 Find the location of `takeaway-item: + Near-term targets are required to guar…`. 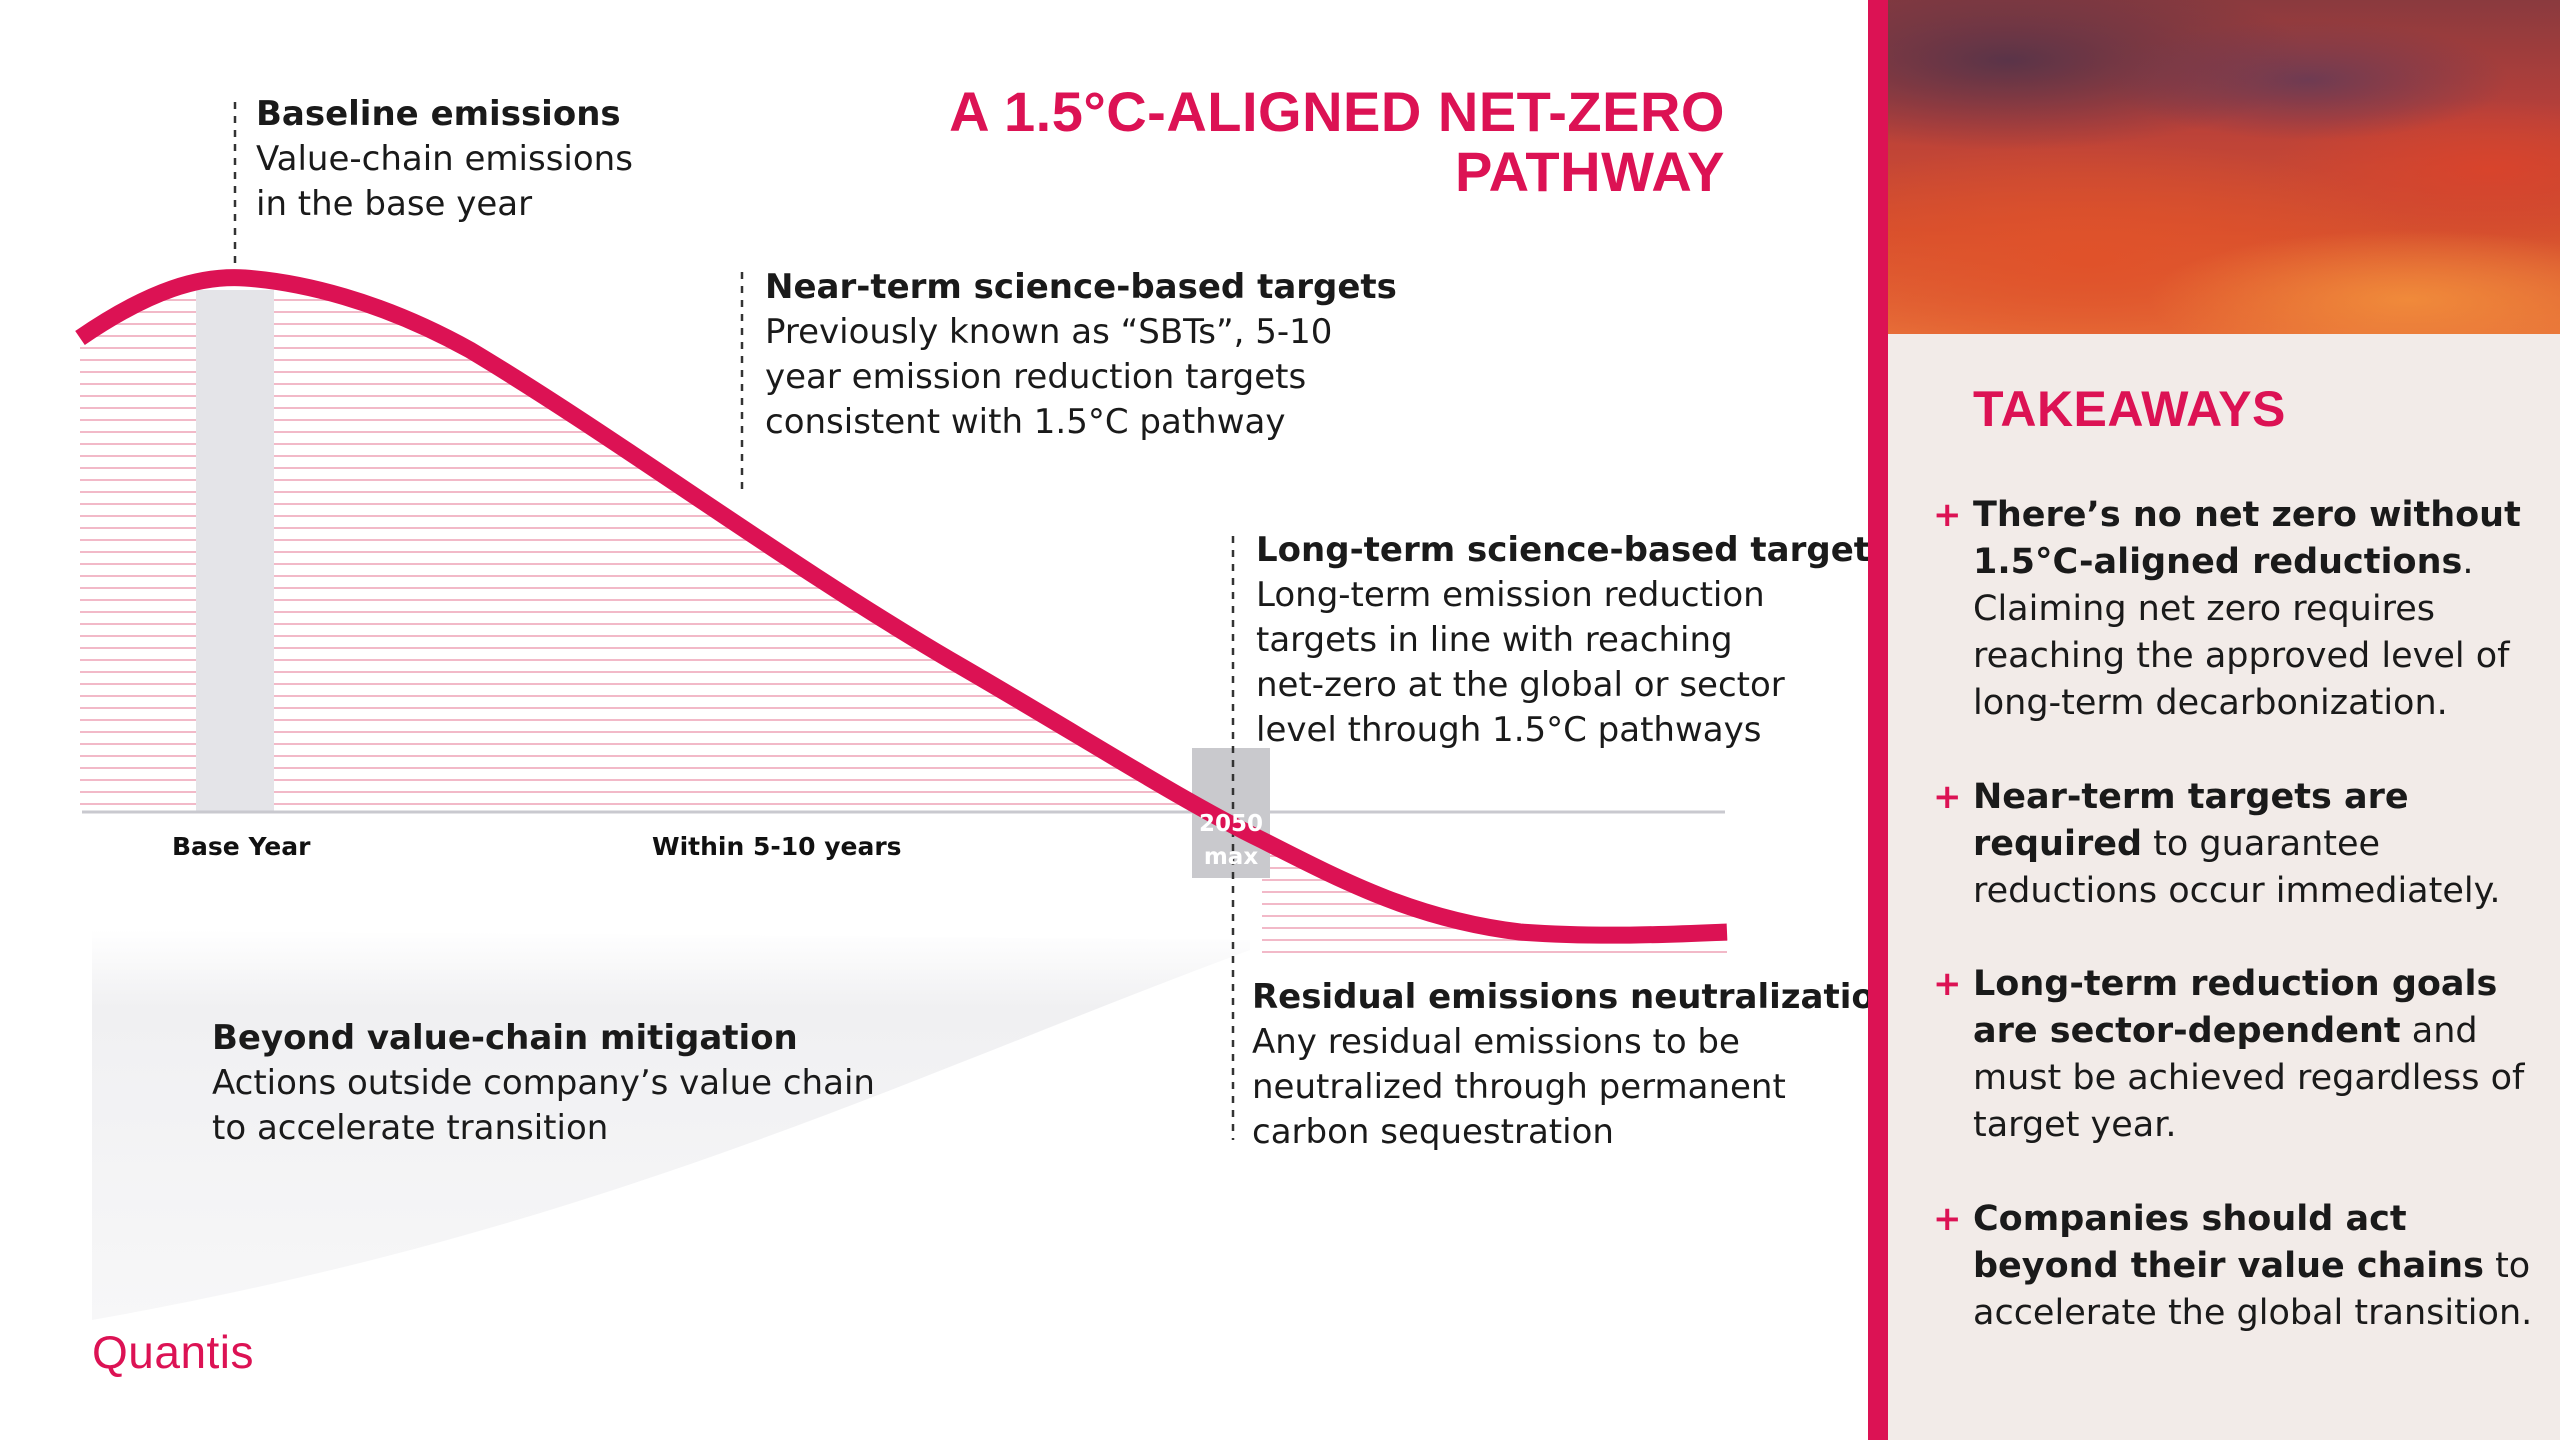

takeaway-item: + Near-term targets are required to guar… is located at coordinates (2233, 844).